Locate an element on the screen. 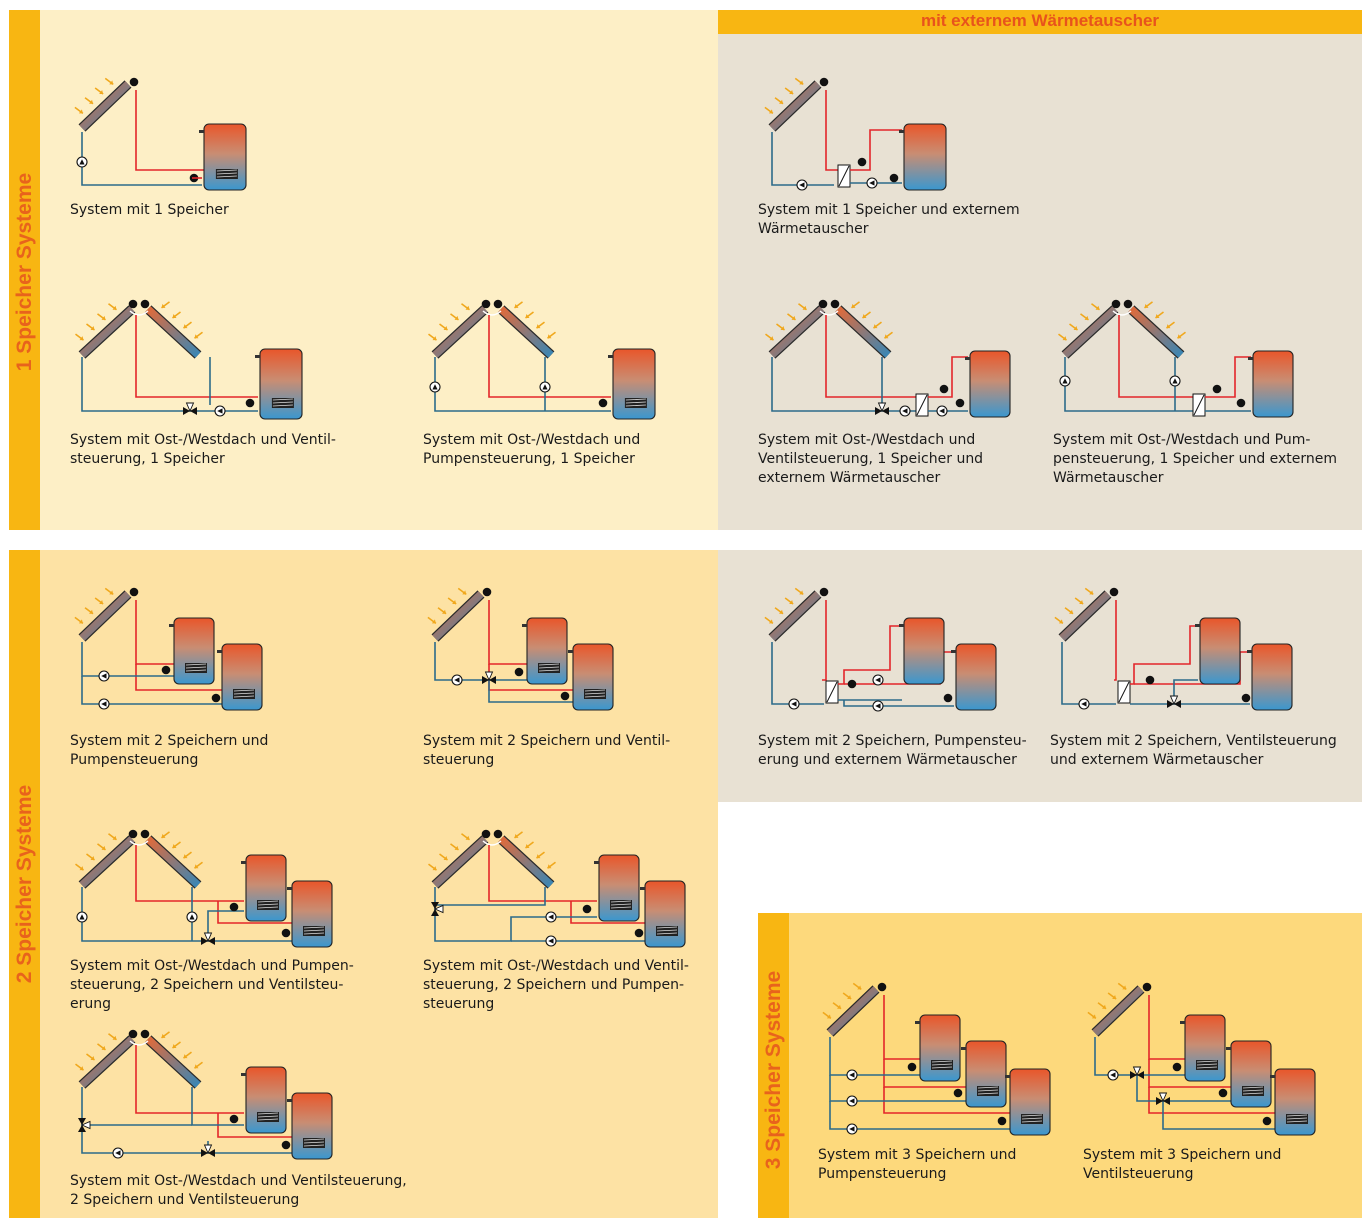  group-label-1: 1 Speicher Systeme is located at coordinates (24, 272).